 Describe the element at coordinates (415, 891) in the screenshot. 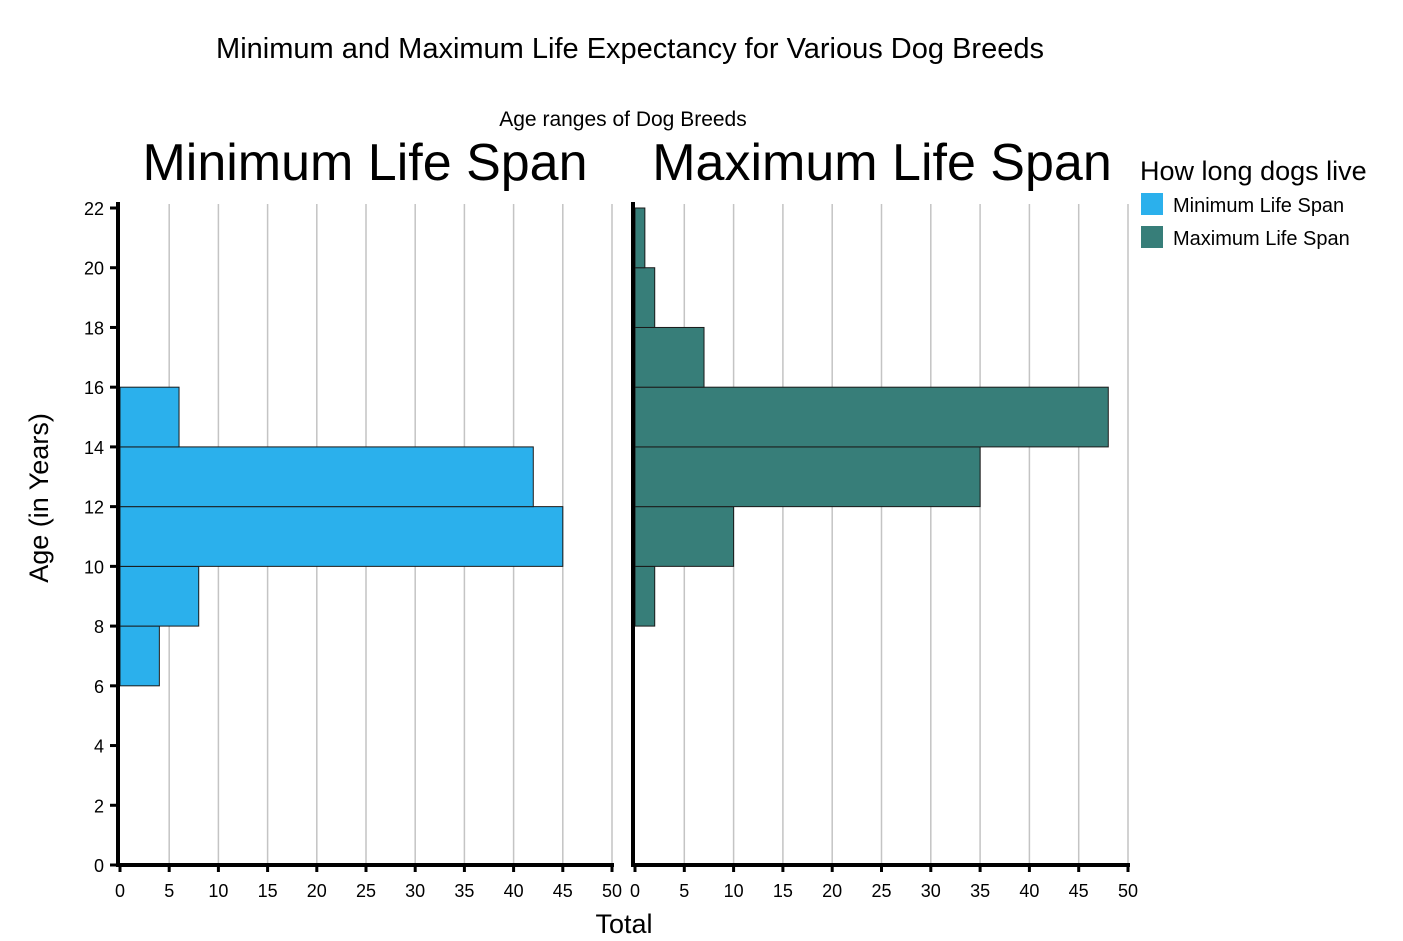

I see `x-tick-label-minimum-30: 30` at that location.